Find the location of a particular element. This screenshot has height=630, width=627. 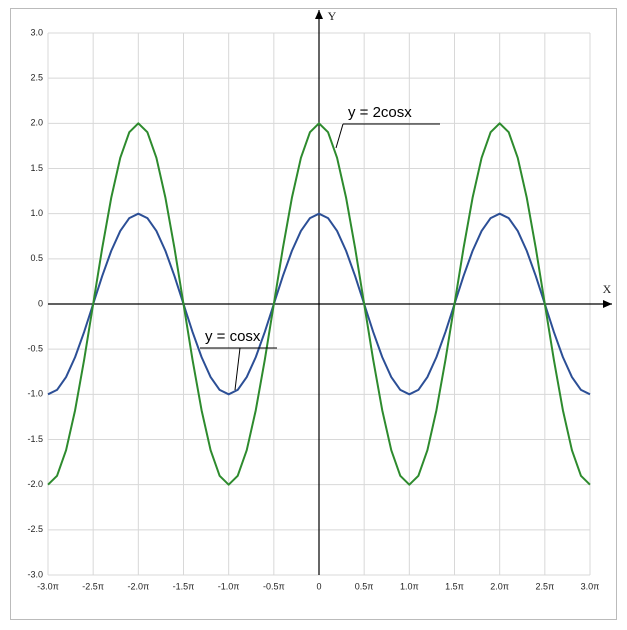

y-tick-label: 3.0 is located at coordinates (36, 32).